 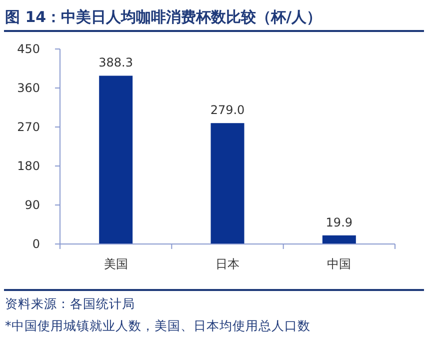 I want to click on x-tick-label: 中国, so click(x=339, y=264).